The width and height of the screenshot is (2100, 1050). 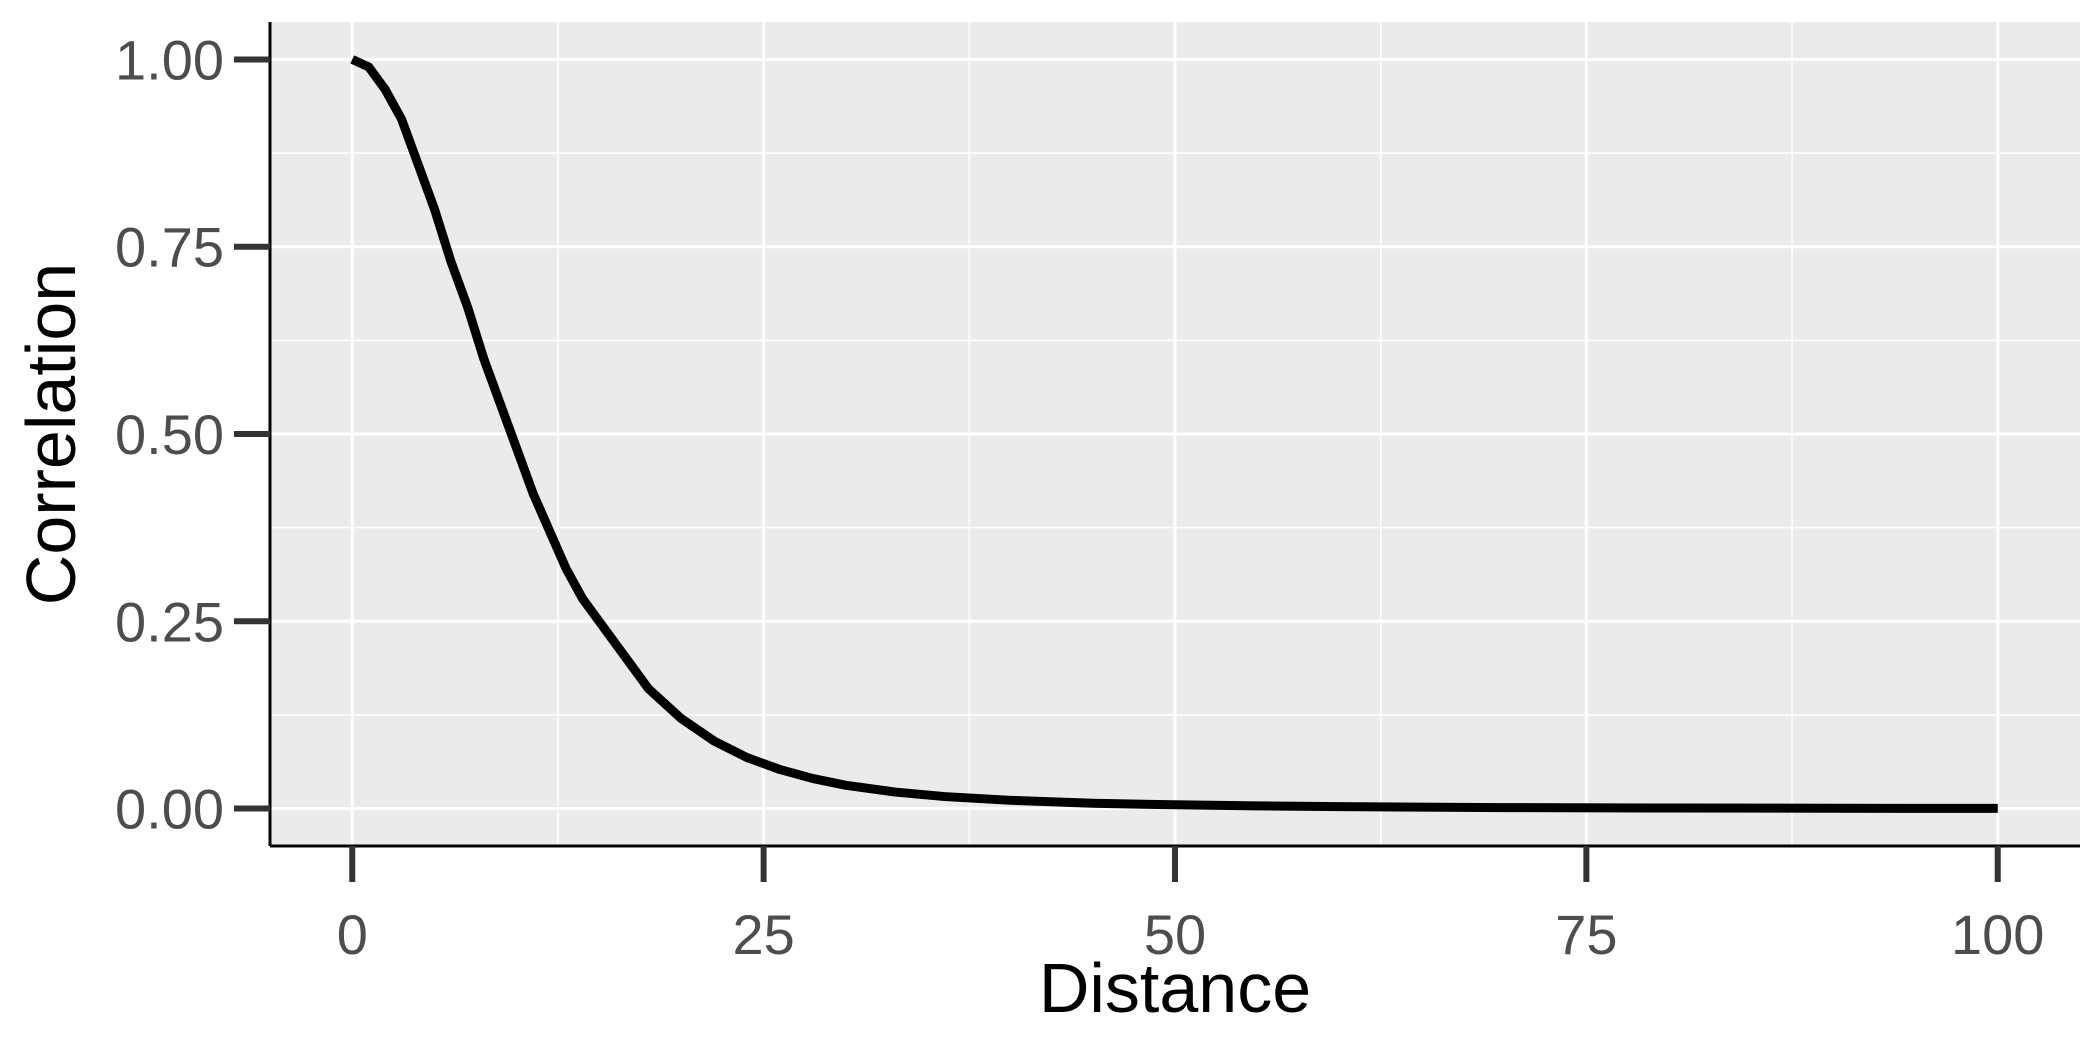 I want to click on x-tick-label: 0, so click(x=352, y=934).